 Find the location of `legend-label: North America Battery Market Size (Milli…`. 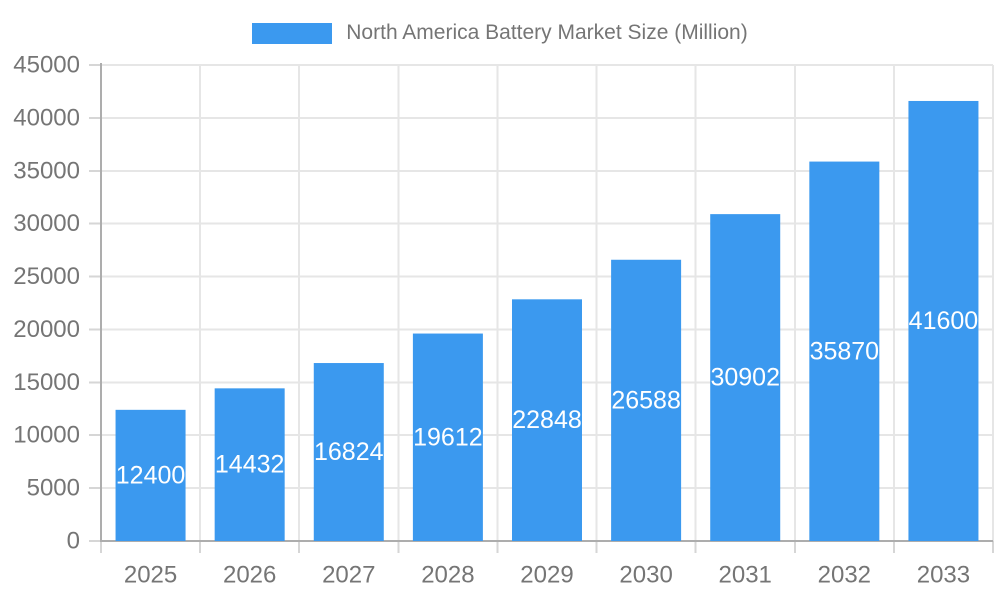

legend-label: North America Battery Market Size (Milli… is located at coordinates (547, 32).